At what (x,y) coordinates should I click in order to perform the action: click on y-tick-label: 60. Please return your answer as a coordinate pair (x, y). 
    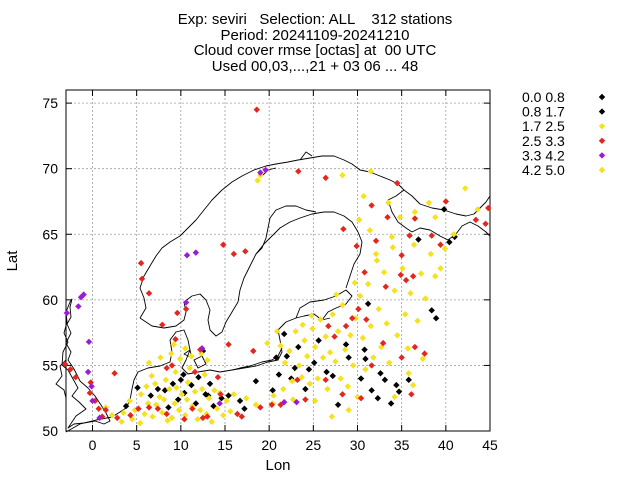
    Looking at the image, I should click on (50, 300).